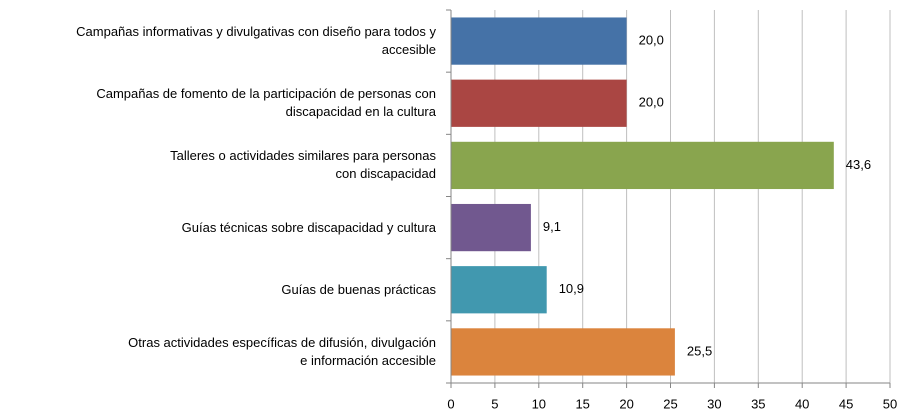  I want to click on category-label-box: Guías de buenas prácticas, so click(358, 289).